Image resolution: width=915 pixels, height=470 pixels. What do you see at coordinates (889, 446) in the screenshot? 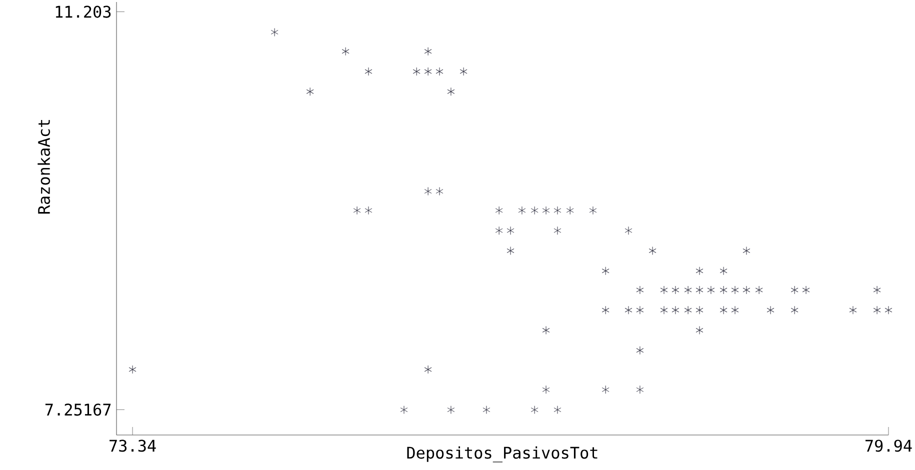
I see `x-tick-label: 79.94` at bounding box center [889, 446].